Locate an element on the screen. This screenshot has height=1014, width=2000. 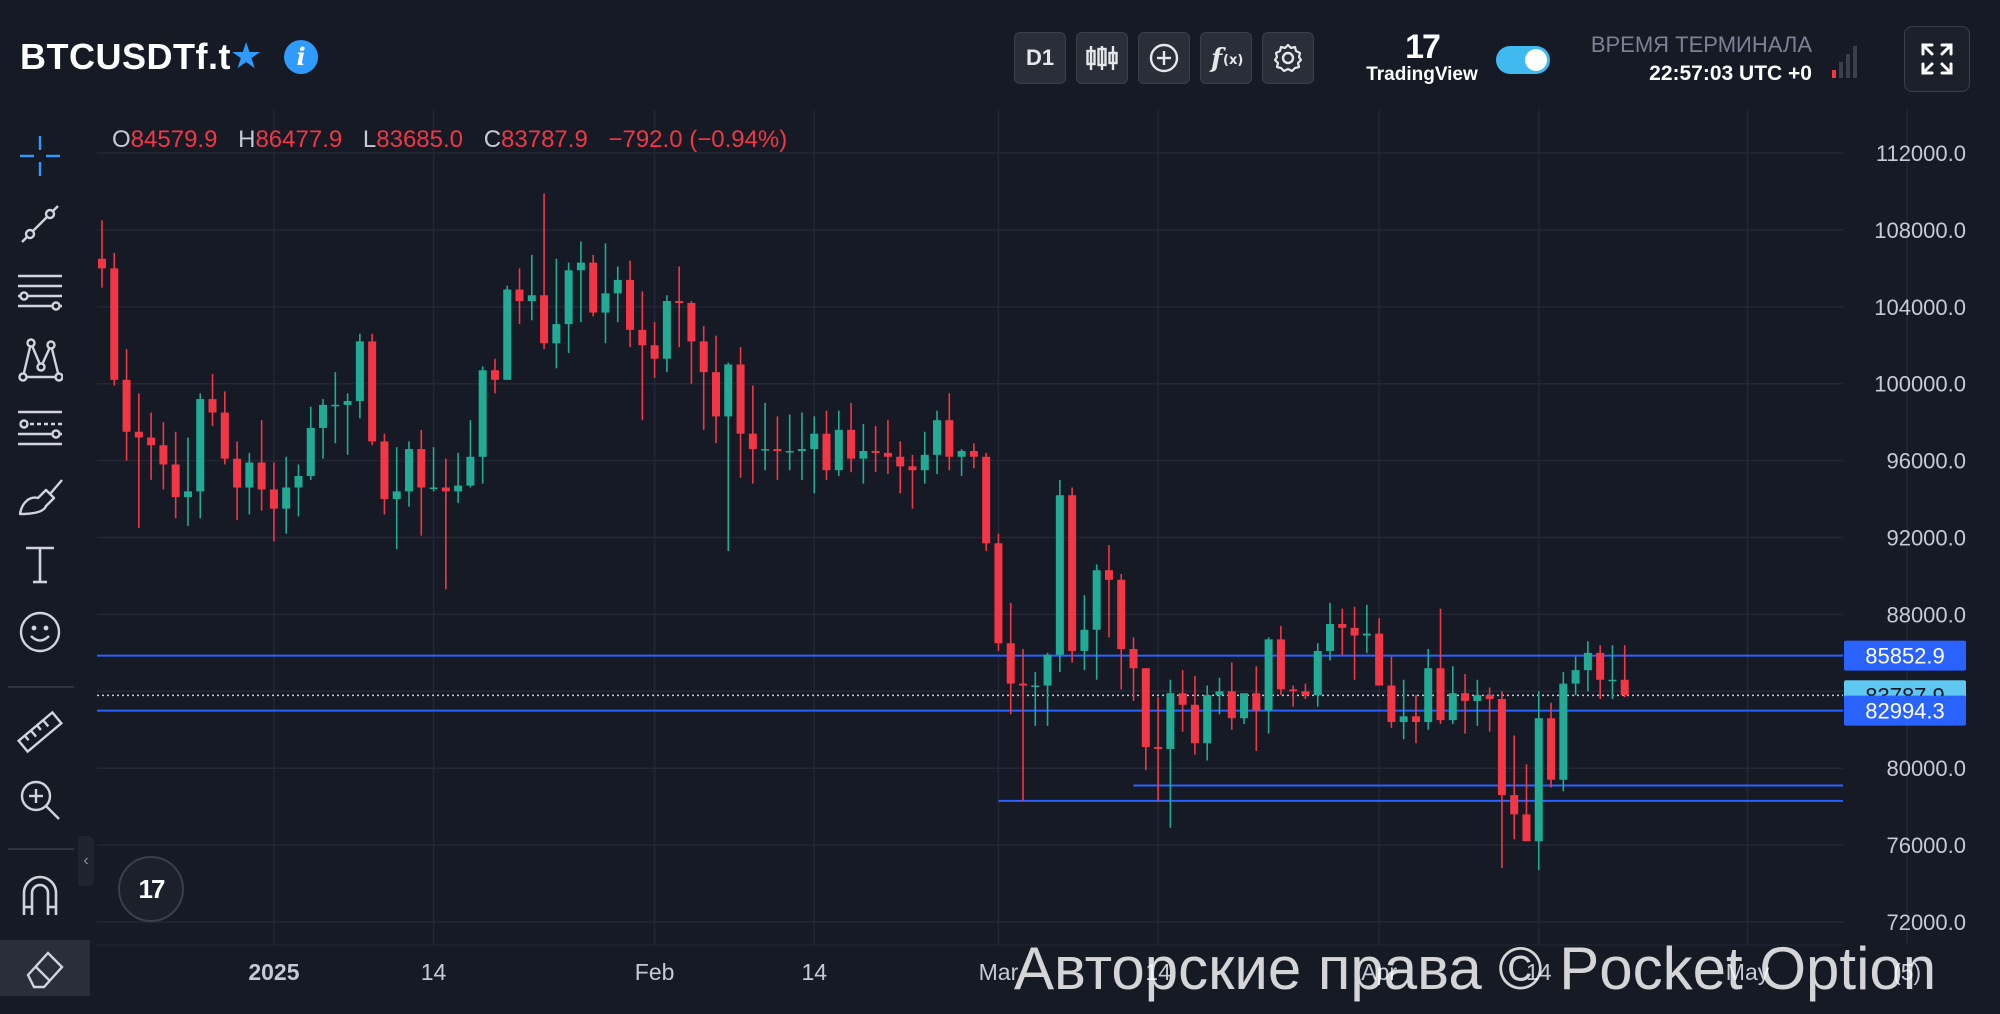
star-icon: ★ is located at coordinates (246, 55).